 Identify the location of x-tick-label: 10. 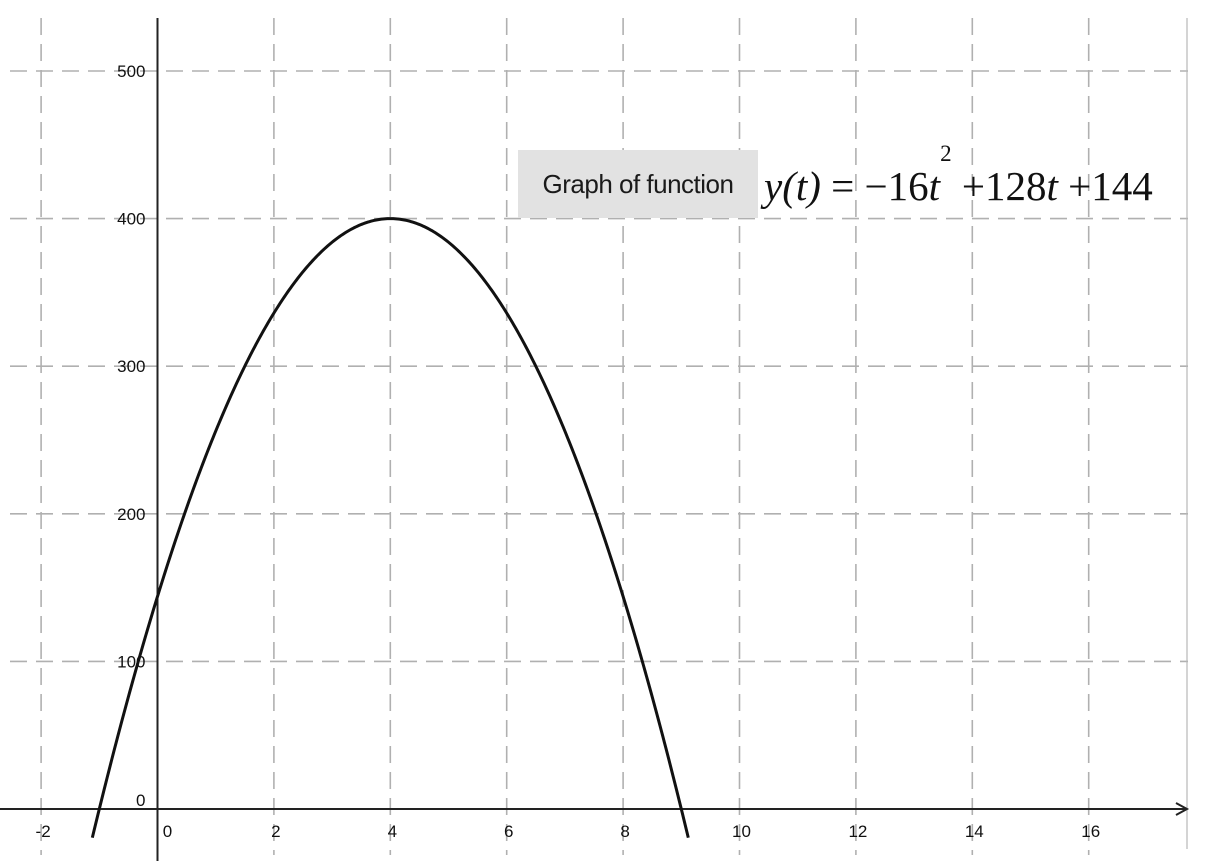
(741, 831).